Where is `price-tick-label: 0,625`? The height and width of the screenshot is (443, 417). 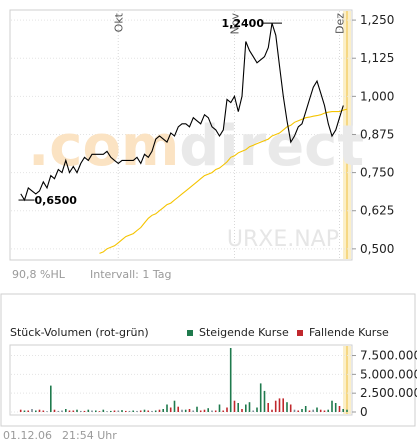 price-tick-label: 0,625 is located at coordinates (377, 211).